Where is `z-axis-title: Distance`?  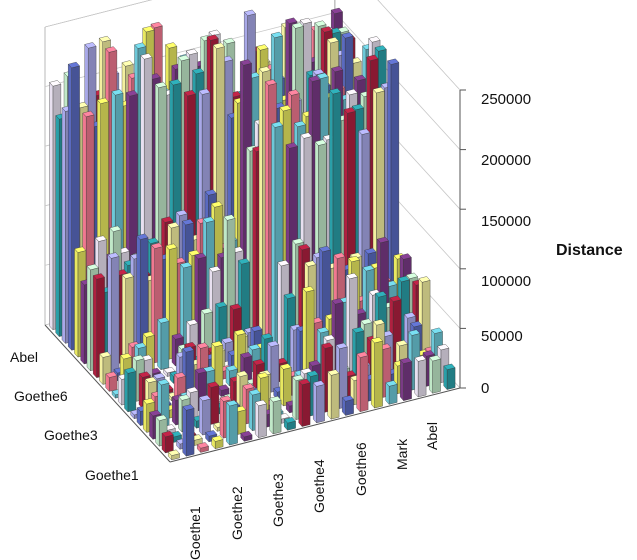 z-axis-title: Distance is located at coordinates (589, 250).